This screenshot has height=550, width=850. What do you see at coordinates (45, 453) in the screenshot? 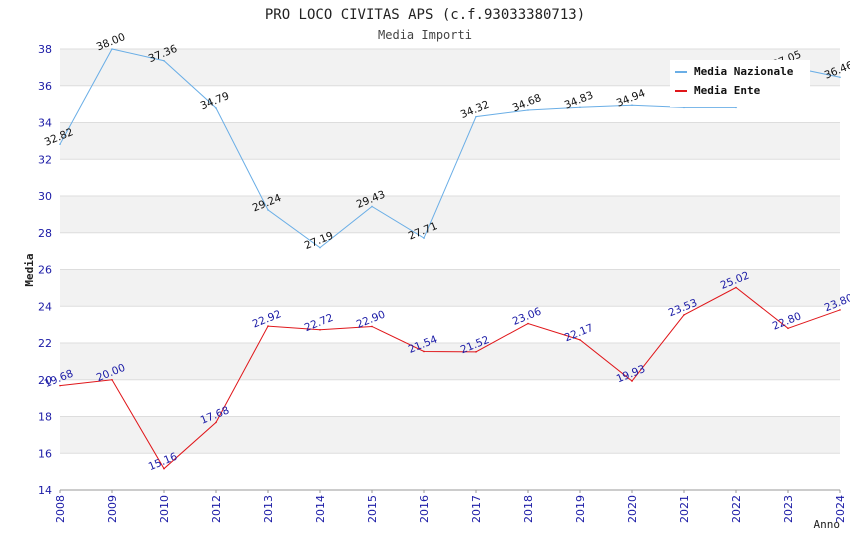
I see `y-tick-label: 16` at bounding box center [45, 453].